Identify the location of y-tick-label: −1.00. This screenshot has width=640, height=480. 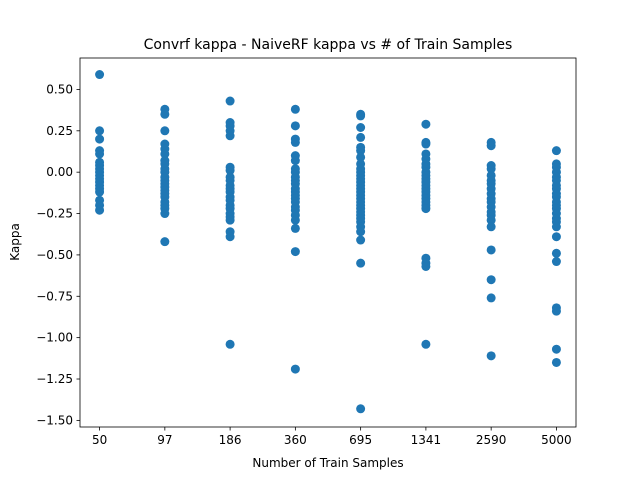
(54, 338).